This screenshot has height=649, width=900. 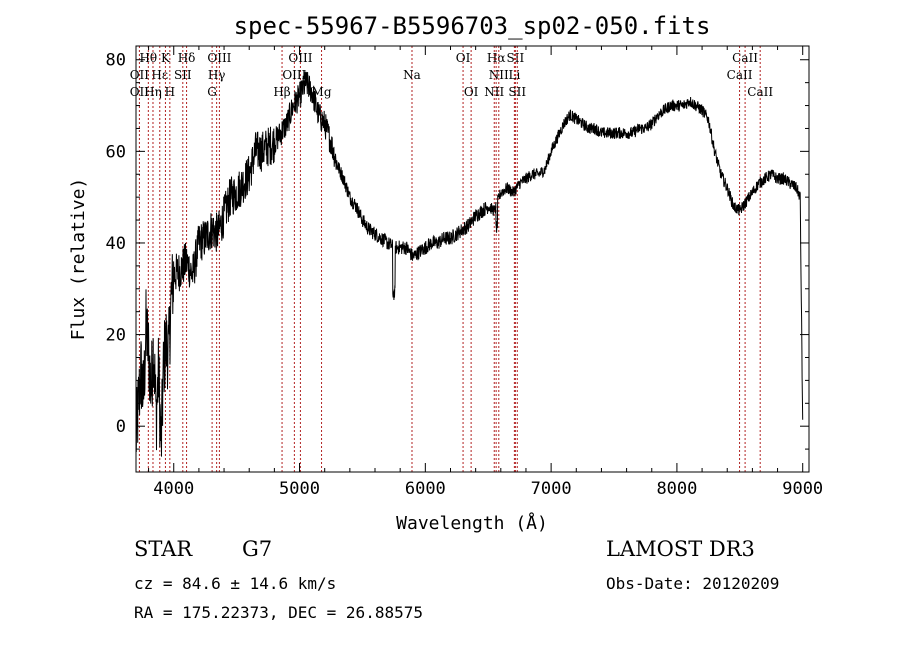 I want to click on x-axis-label: Wavelength (Å), so click(x=472, y=523).